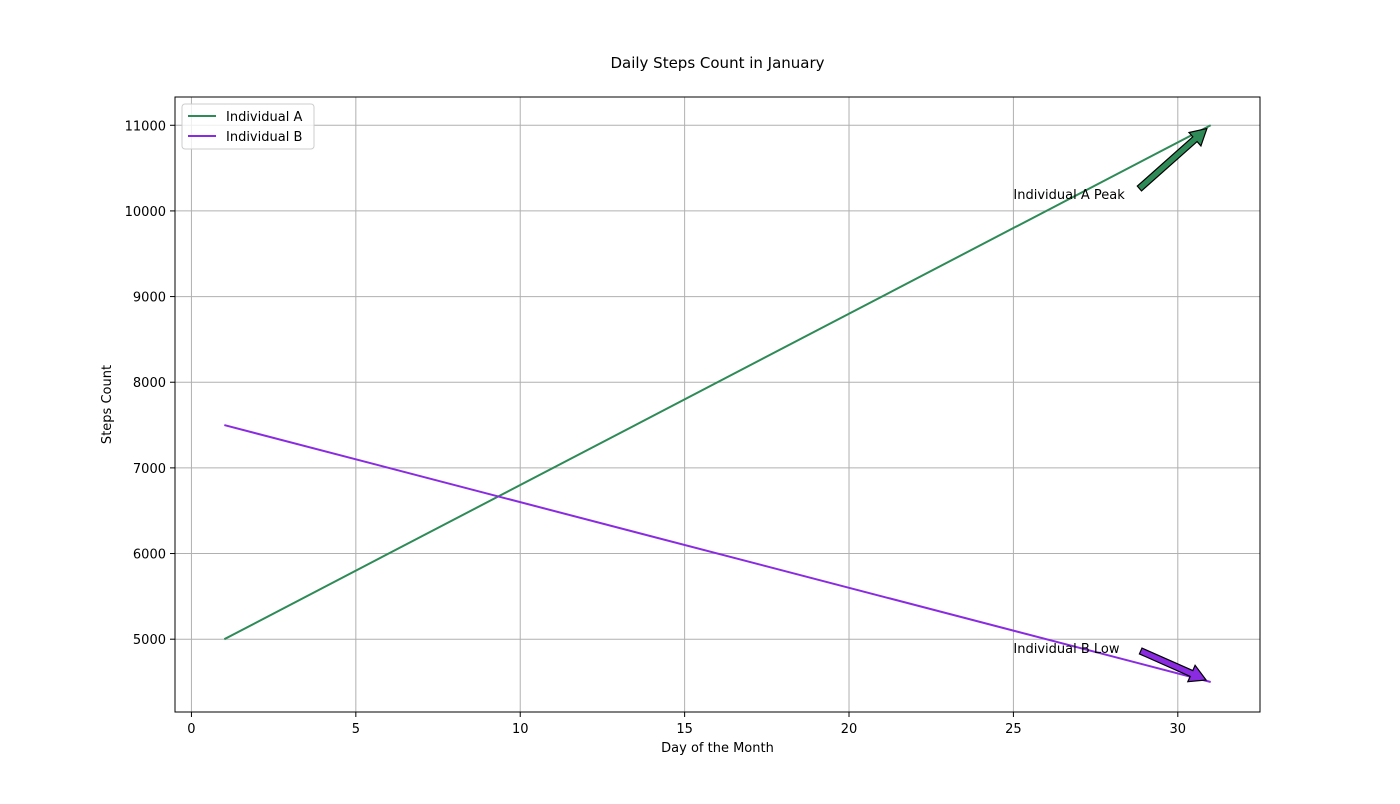  I want to click on y-tick-label: 6000, so click(149, 555).